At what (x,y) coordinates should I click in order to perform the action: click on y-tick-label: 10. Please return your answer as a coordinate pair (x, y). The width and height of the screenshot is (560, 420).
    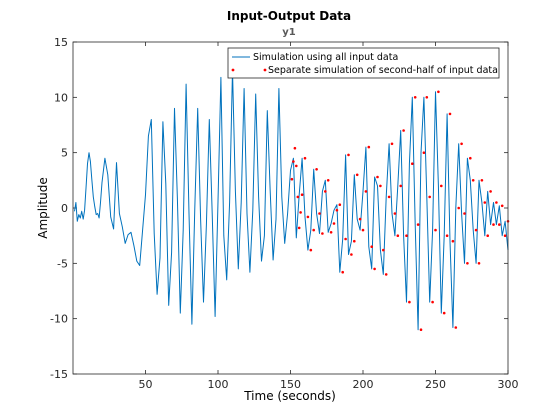
    Looking at the image, I should click on (61, 97).